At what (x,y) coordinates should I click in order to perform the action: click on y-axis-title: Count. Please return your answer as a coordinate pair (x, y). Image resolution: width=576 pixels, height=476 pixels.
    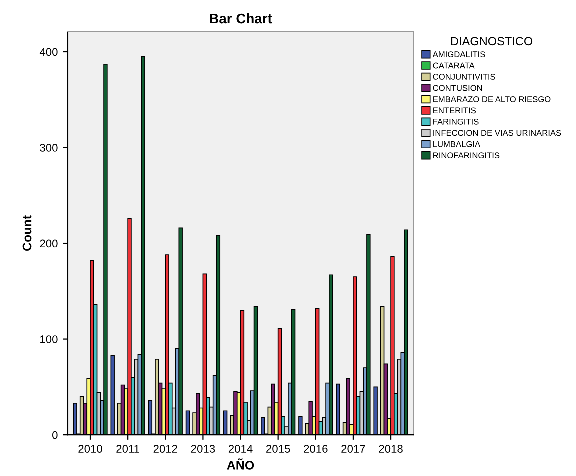
    Looking at the image, I should click on (27, 234).